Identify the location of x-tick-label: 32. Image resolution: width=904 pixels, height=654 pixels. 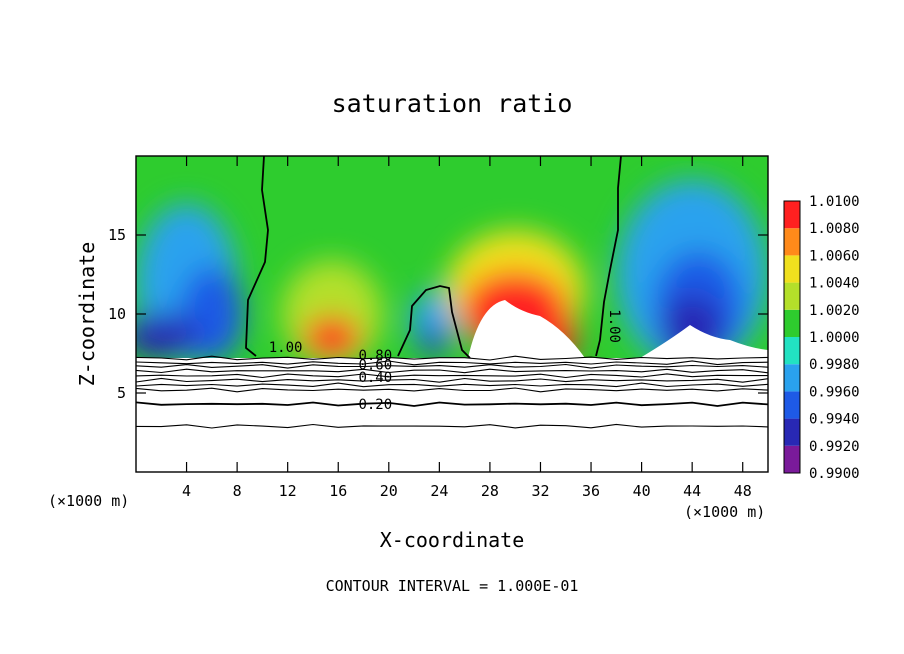
(540, 491).